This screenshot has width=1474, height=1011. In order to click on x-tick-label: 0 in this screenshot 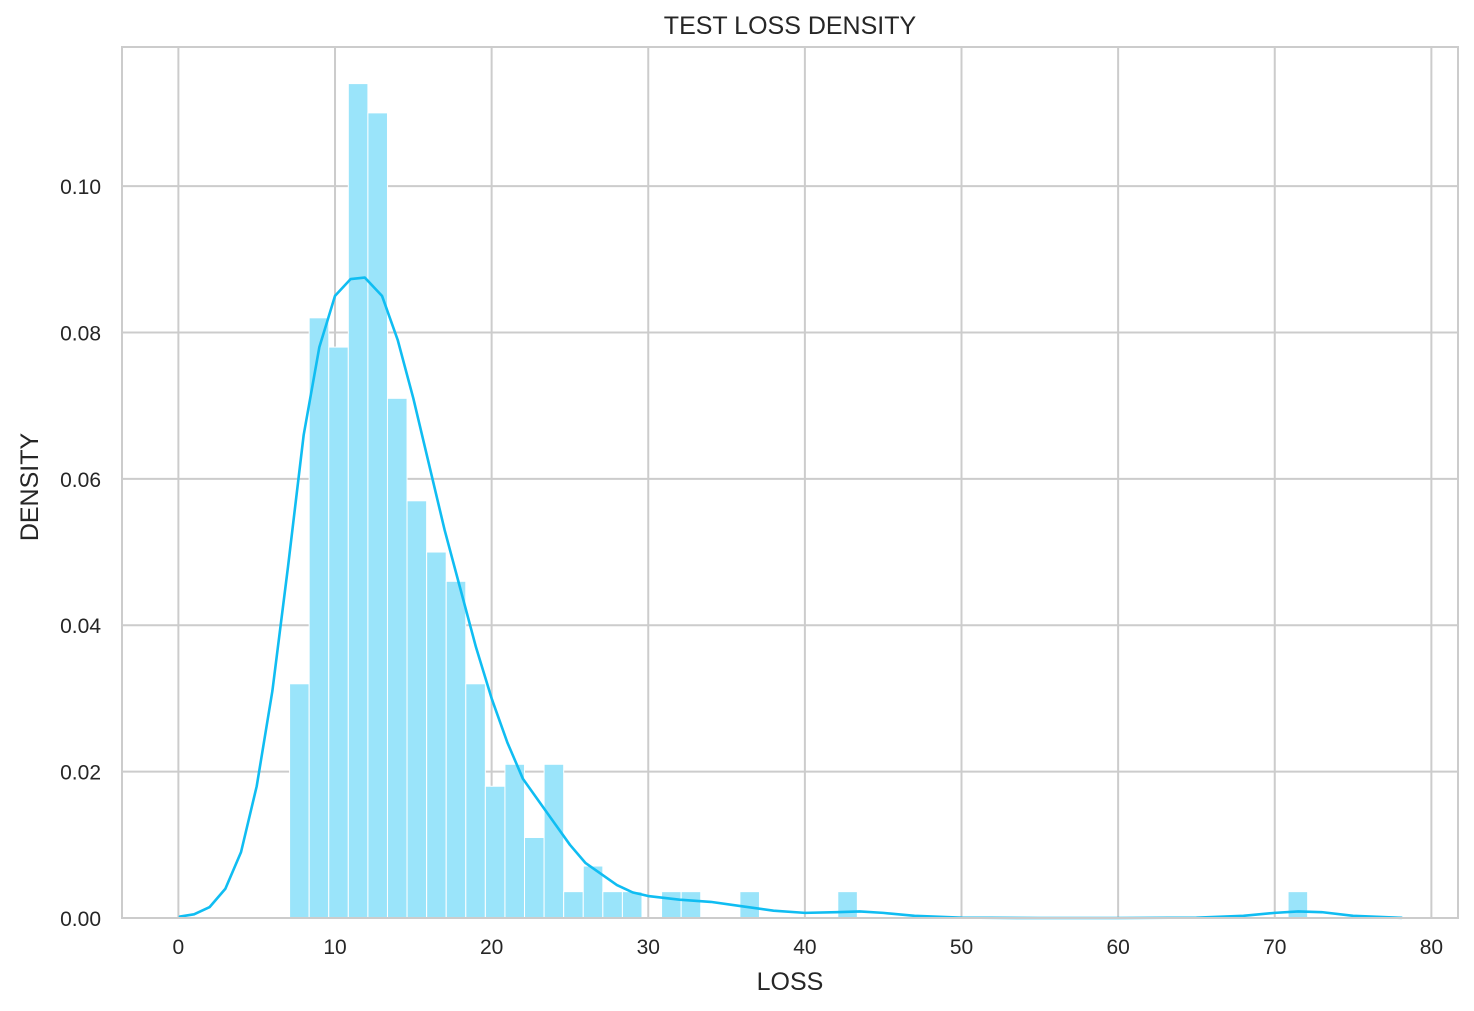, I will do `click(179, 947)`.